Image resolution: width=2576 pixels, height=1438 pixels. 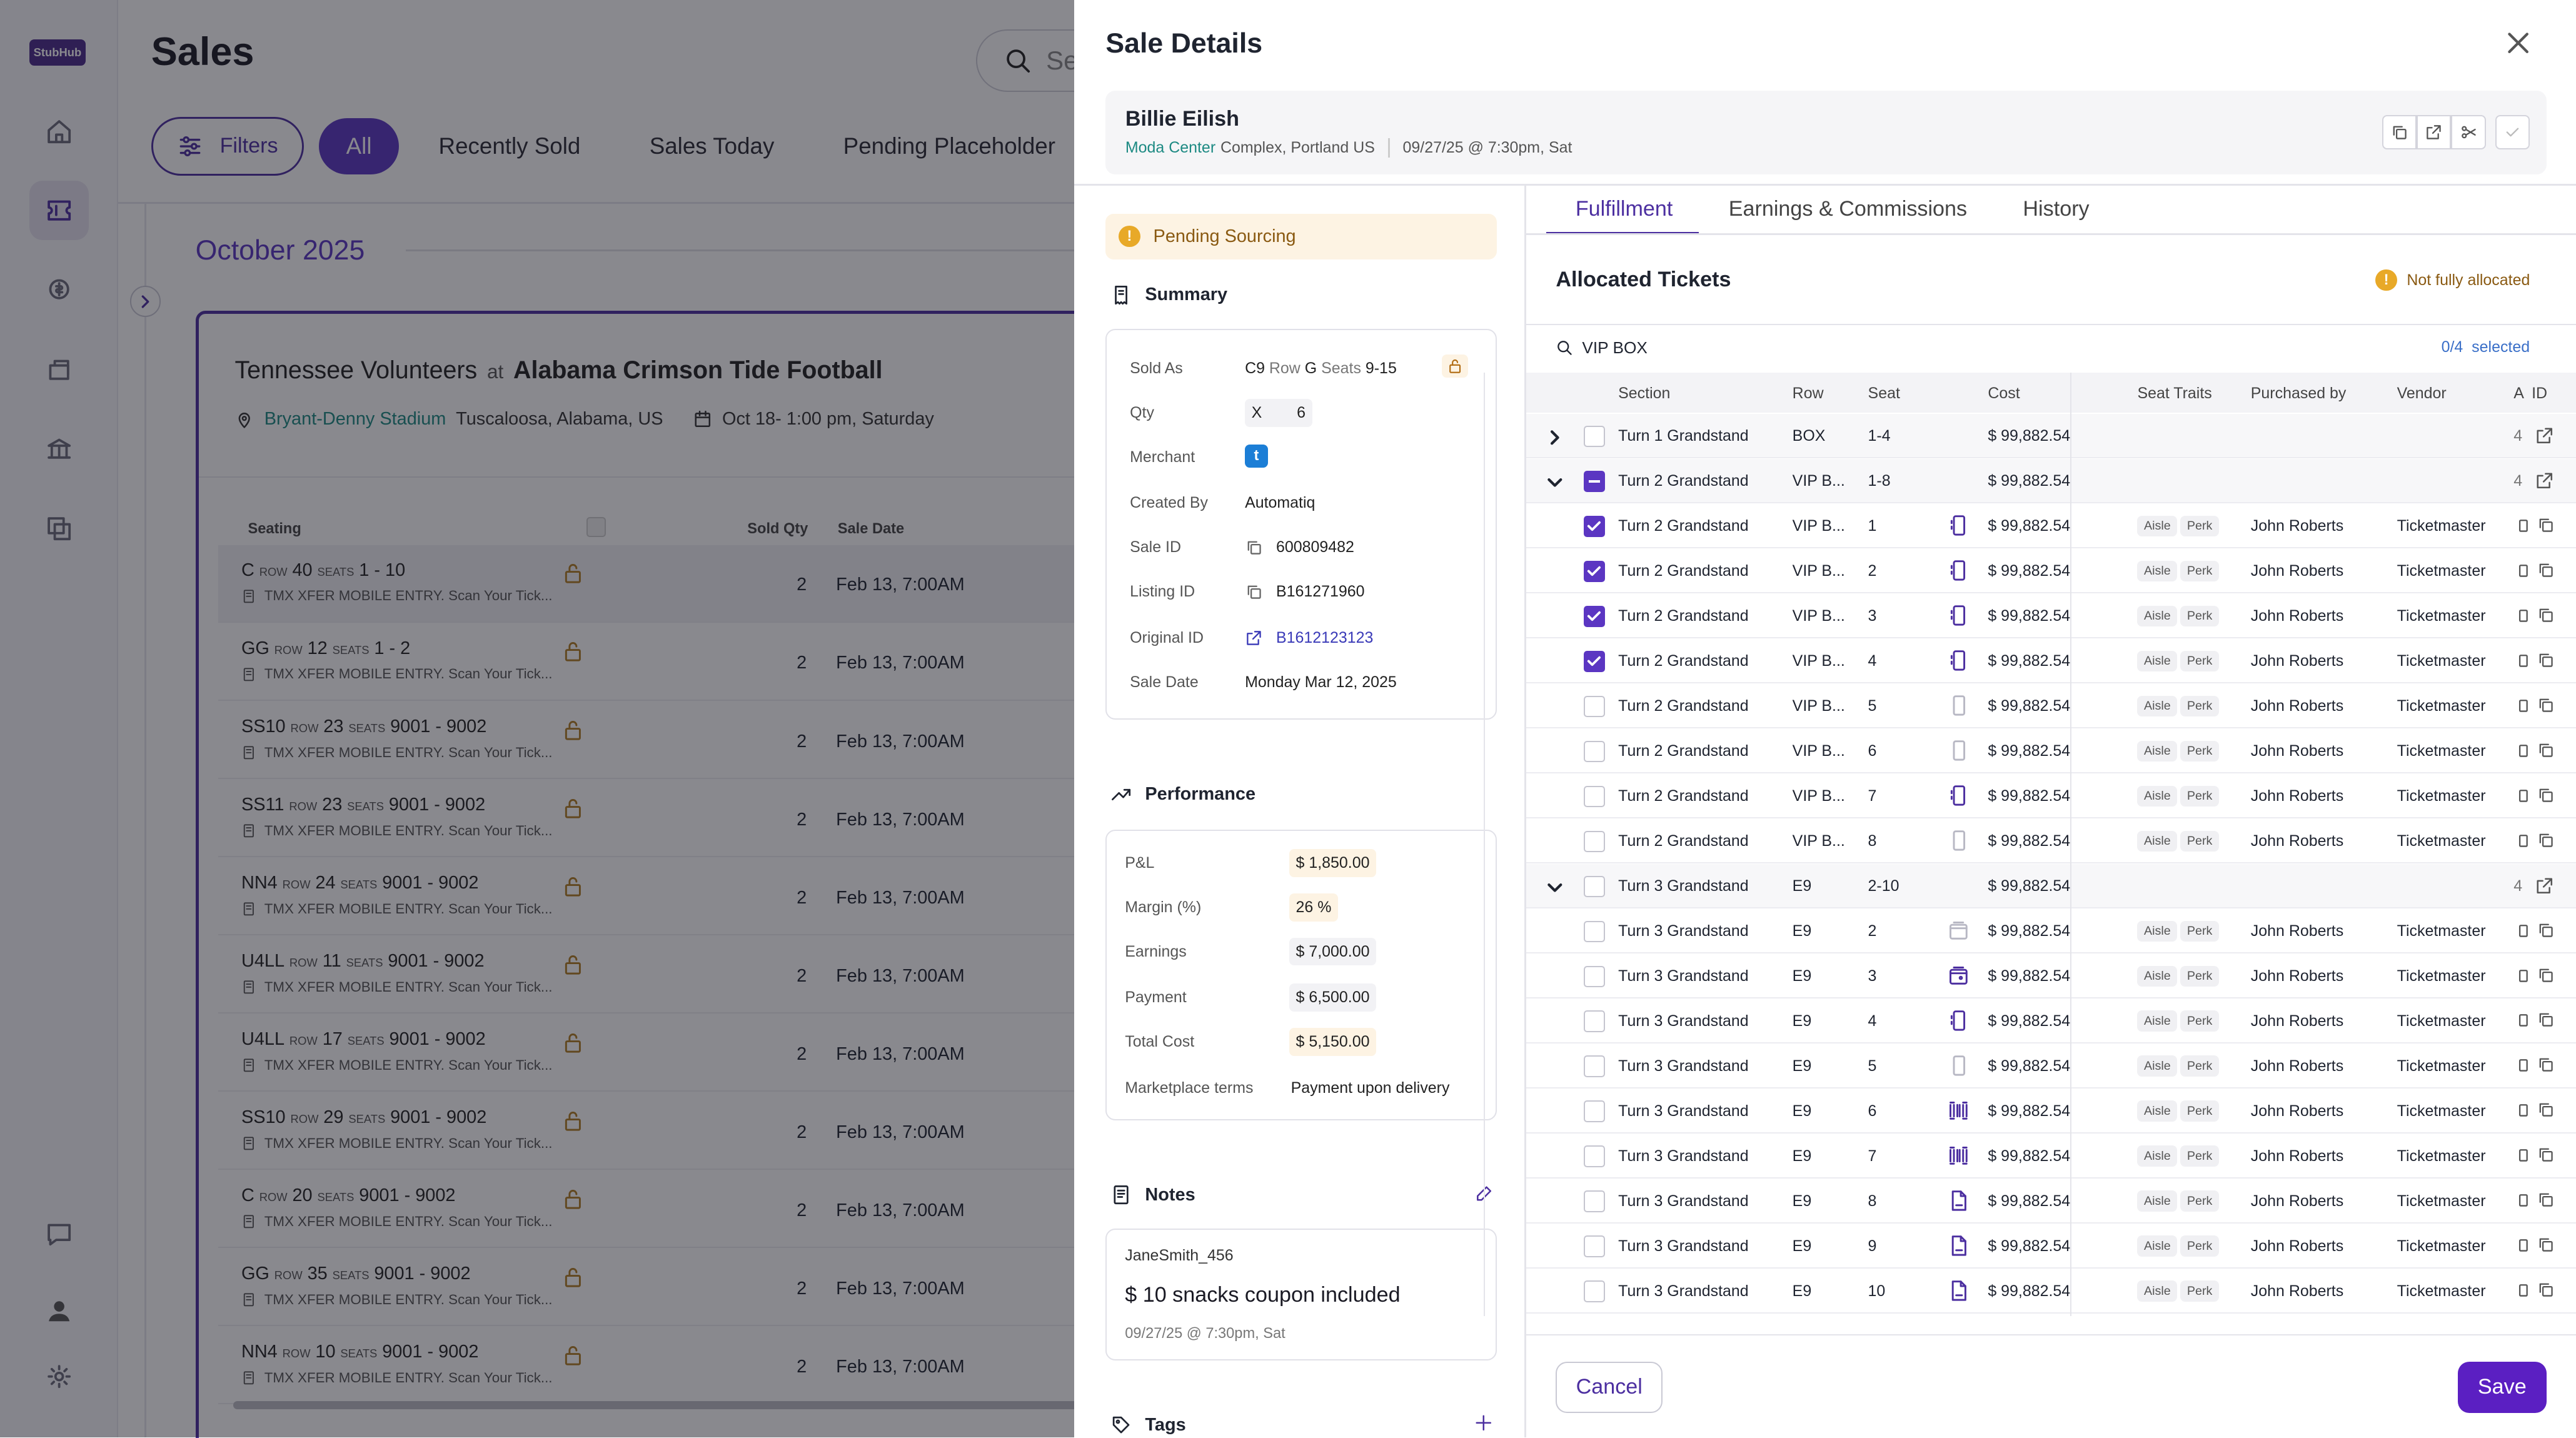 What do you see at coordinates (2051, 436) in the screenshot?
I see `group-row: Turn 1 Grandstand BOX 1-4 $ 99,882.54 4` at bounding box center [2051, 436].